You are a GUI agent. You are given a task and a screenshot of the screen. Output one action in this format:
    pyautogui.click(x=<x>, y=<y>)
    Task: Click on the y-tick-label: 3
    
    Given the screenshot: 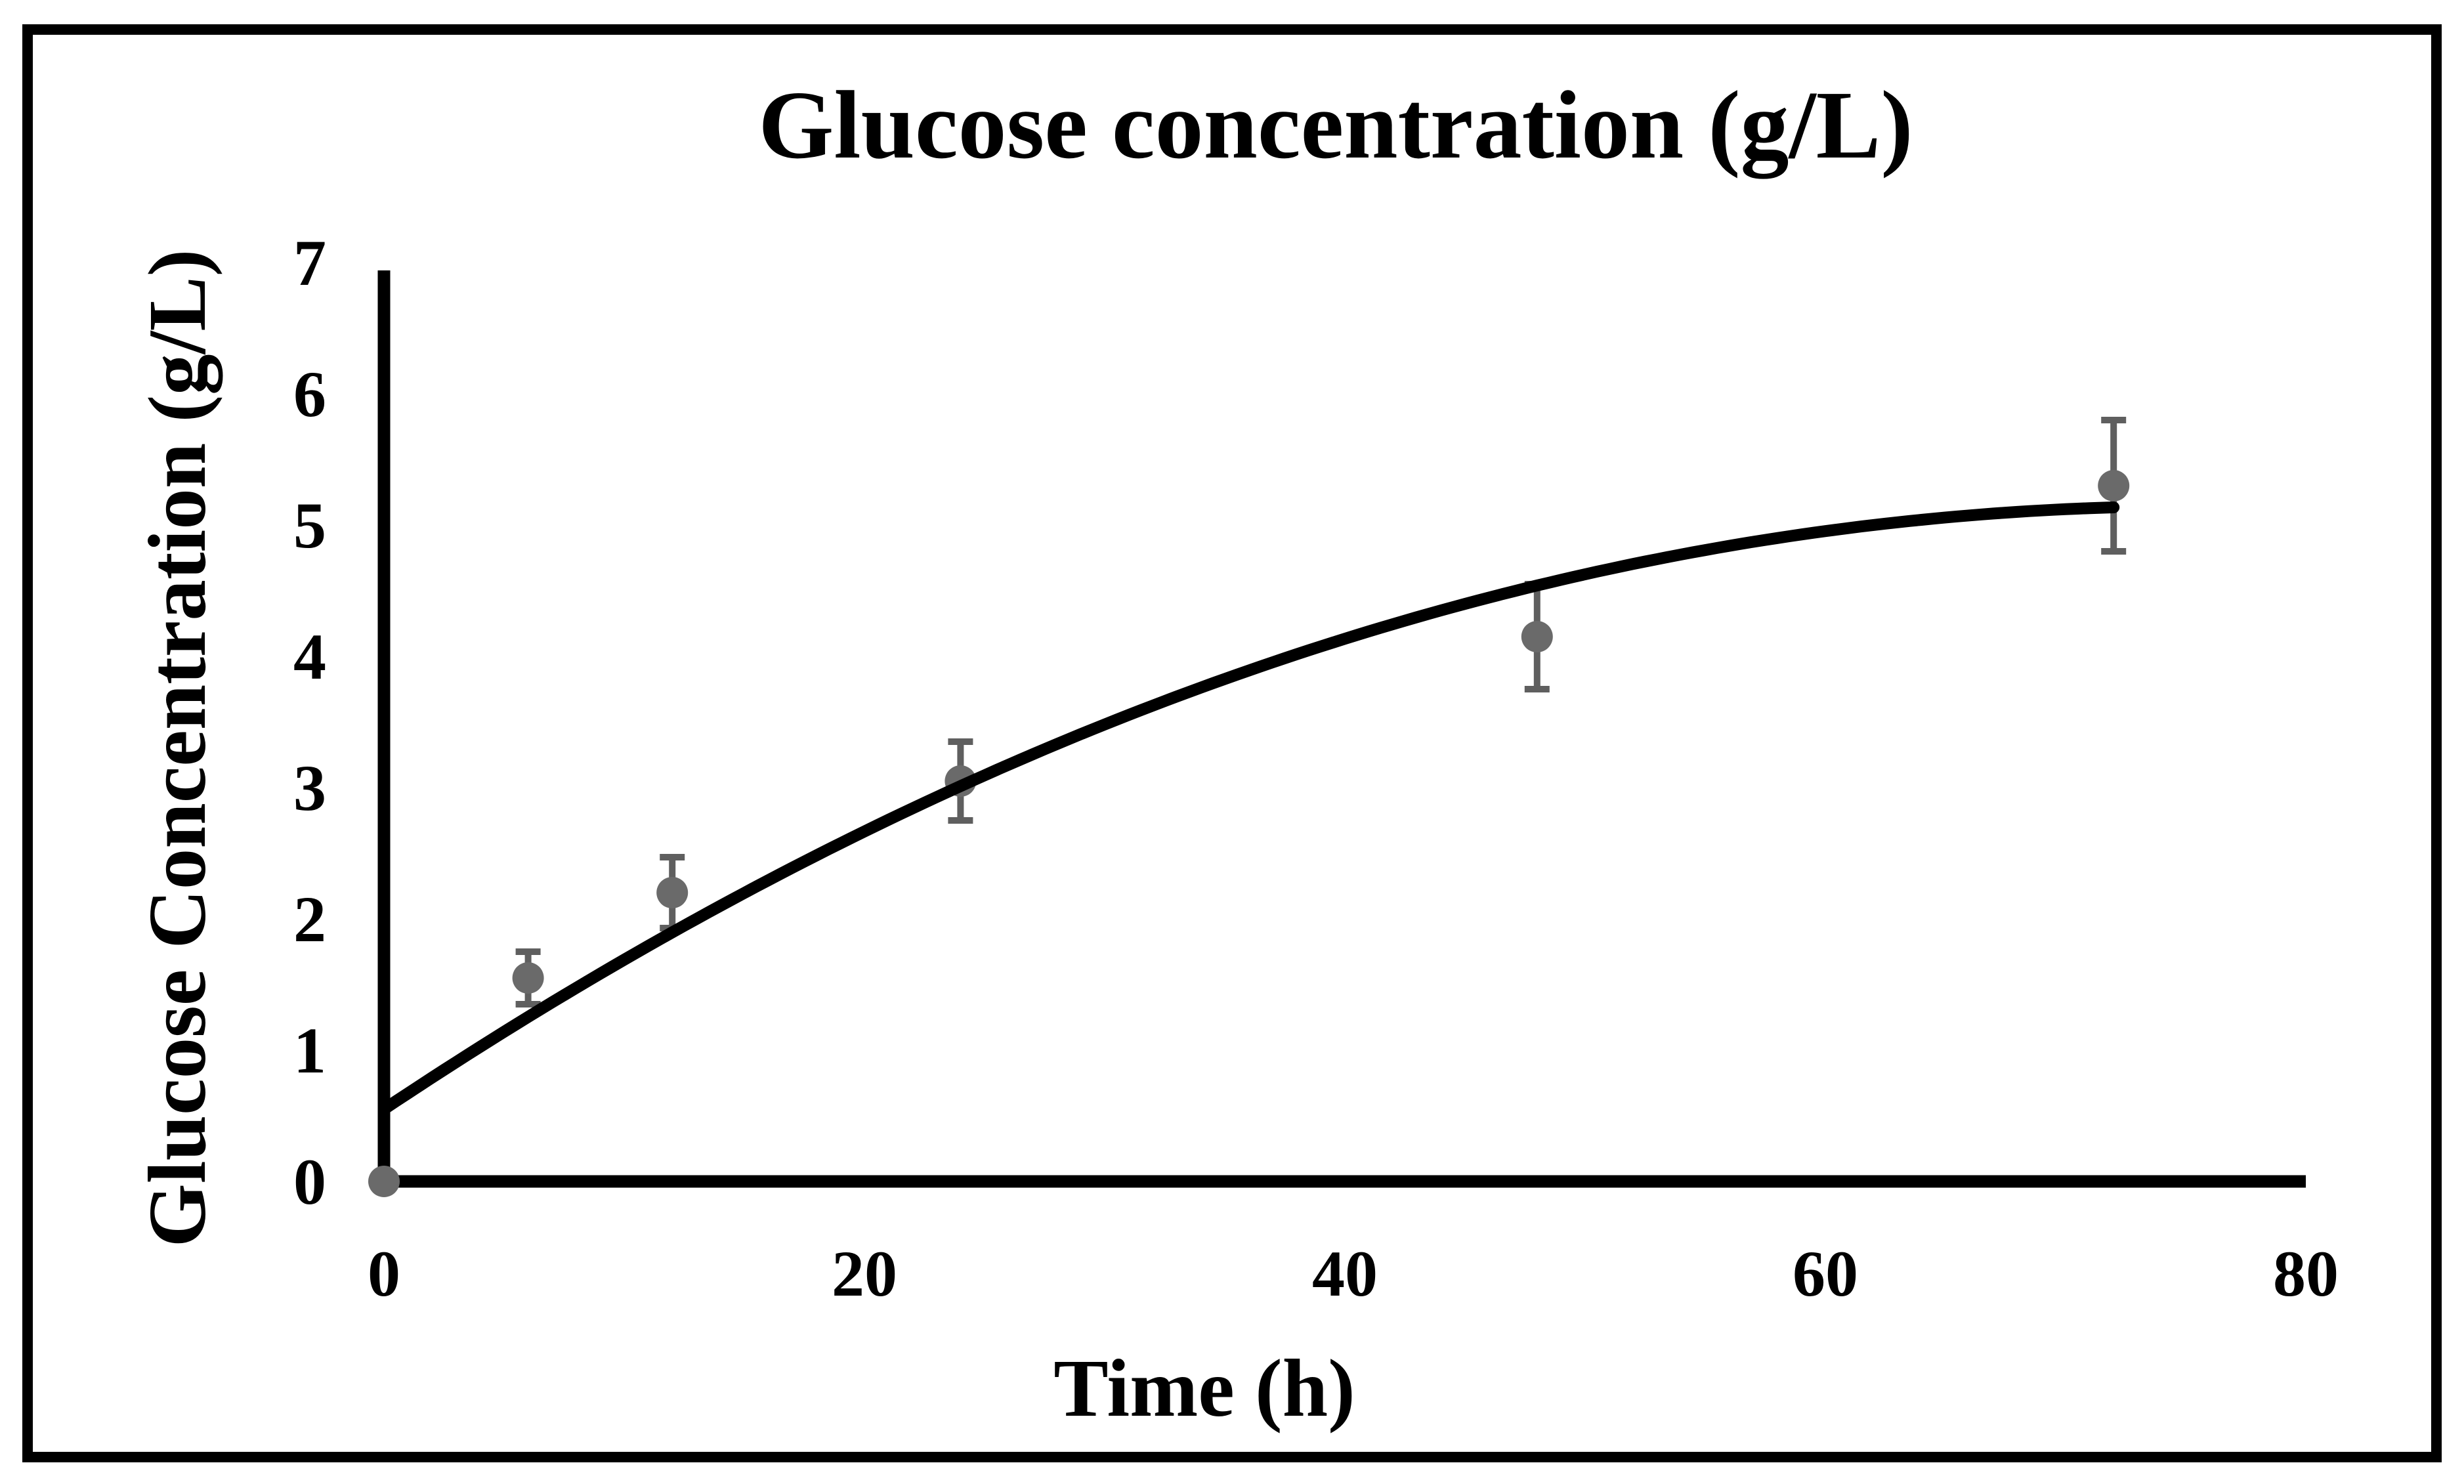 What is the action you would take?
    pyautogui.click(x=309, y=788)
    